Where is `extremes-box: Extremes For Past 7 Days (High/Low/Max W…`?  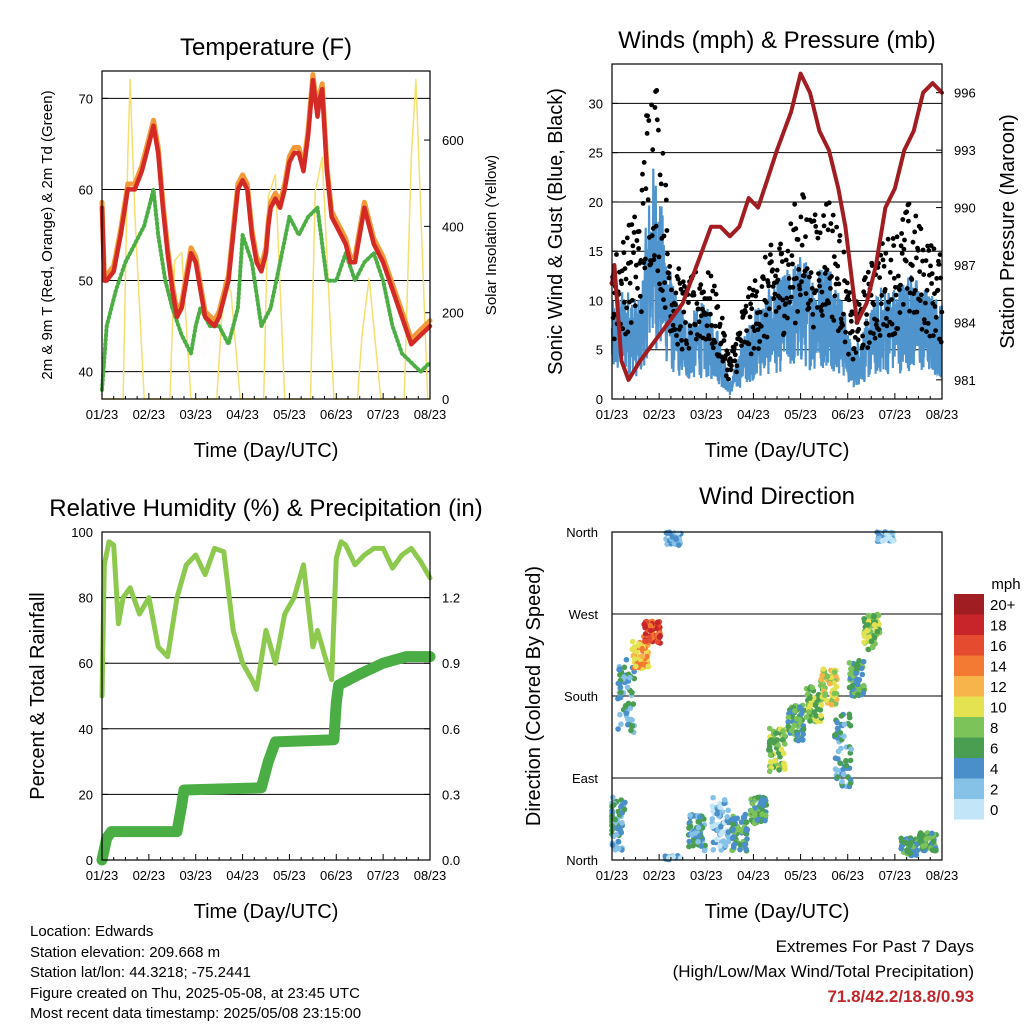 extremes-box: Extremes For Past 7 Days (High/Low/Max W… is located at coordinates (823, 971).